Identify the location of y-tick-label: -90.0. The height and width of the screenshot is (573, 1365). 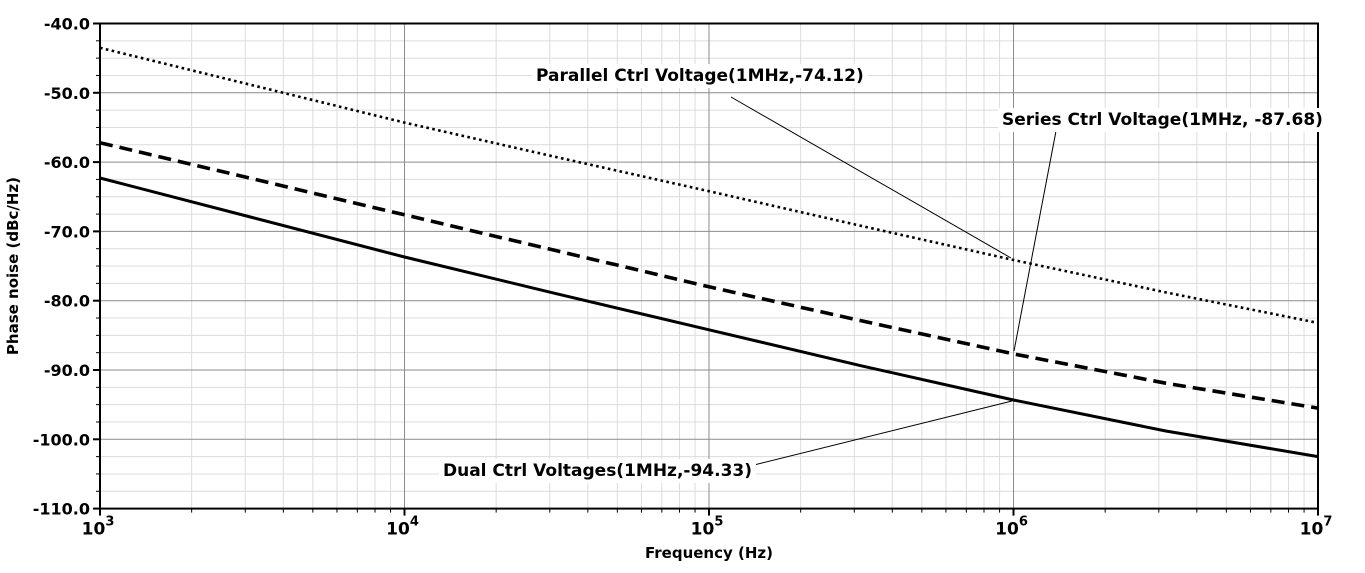
(67, 370).